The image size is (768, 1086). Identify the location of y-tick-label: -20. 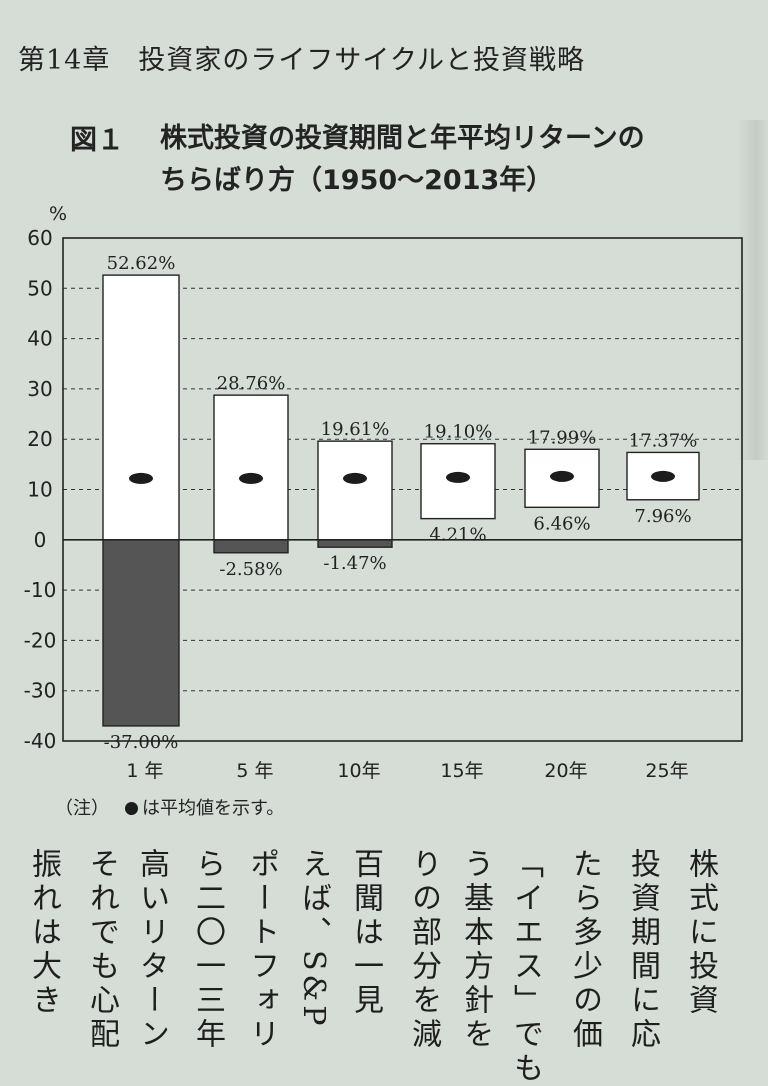
(40, 640).